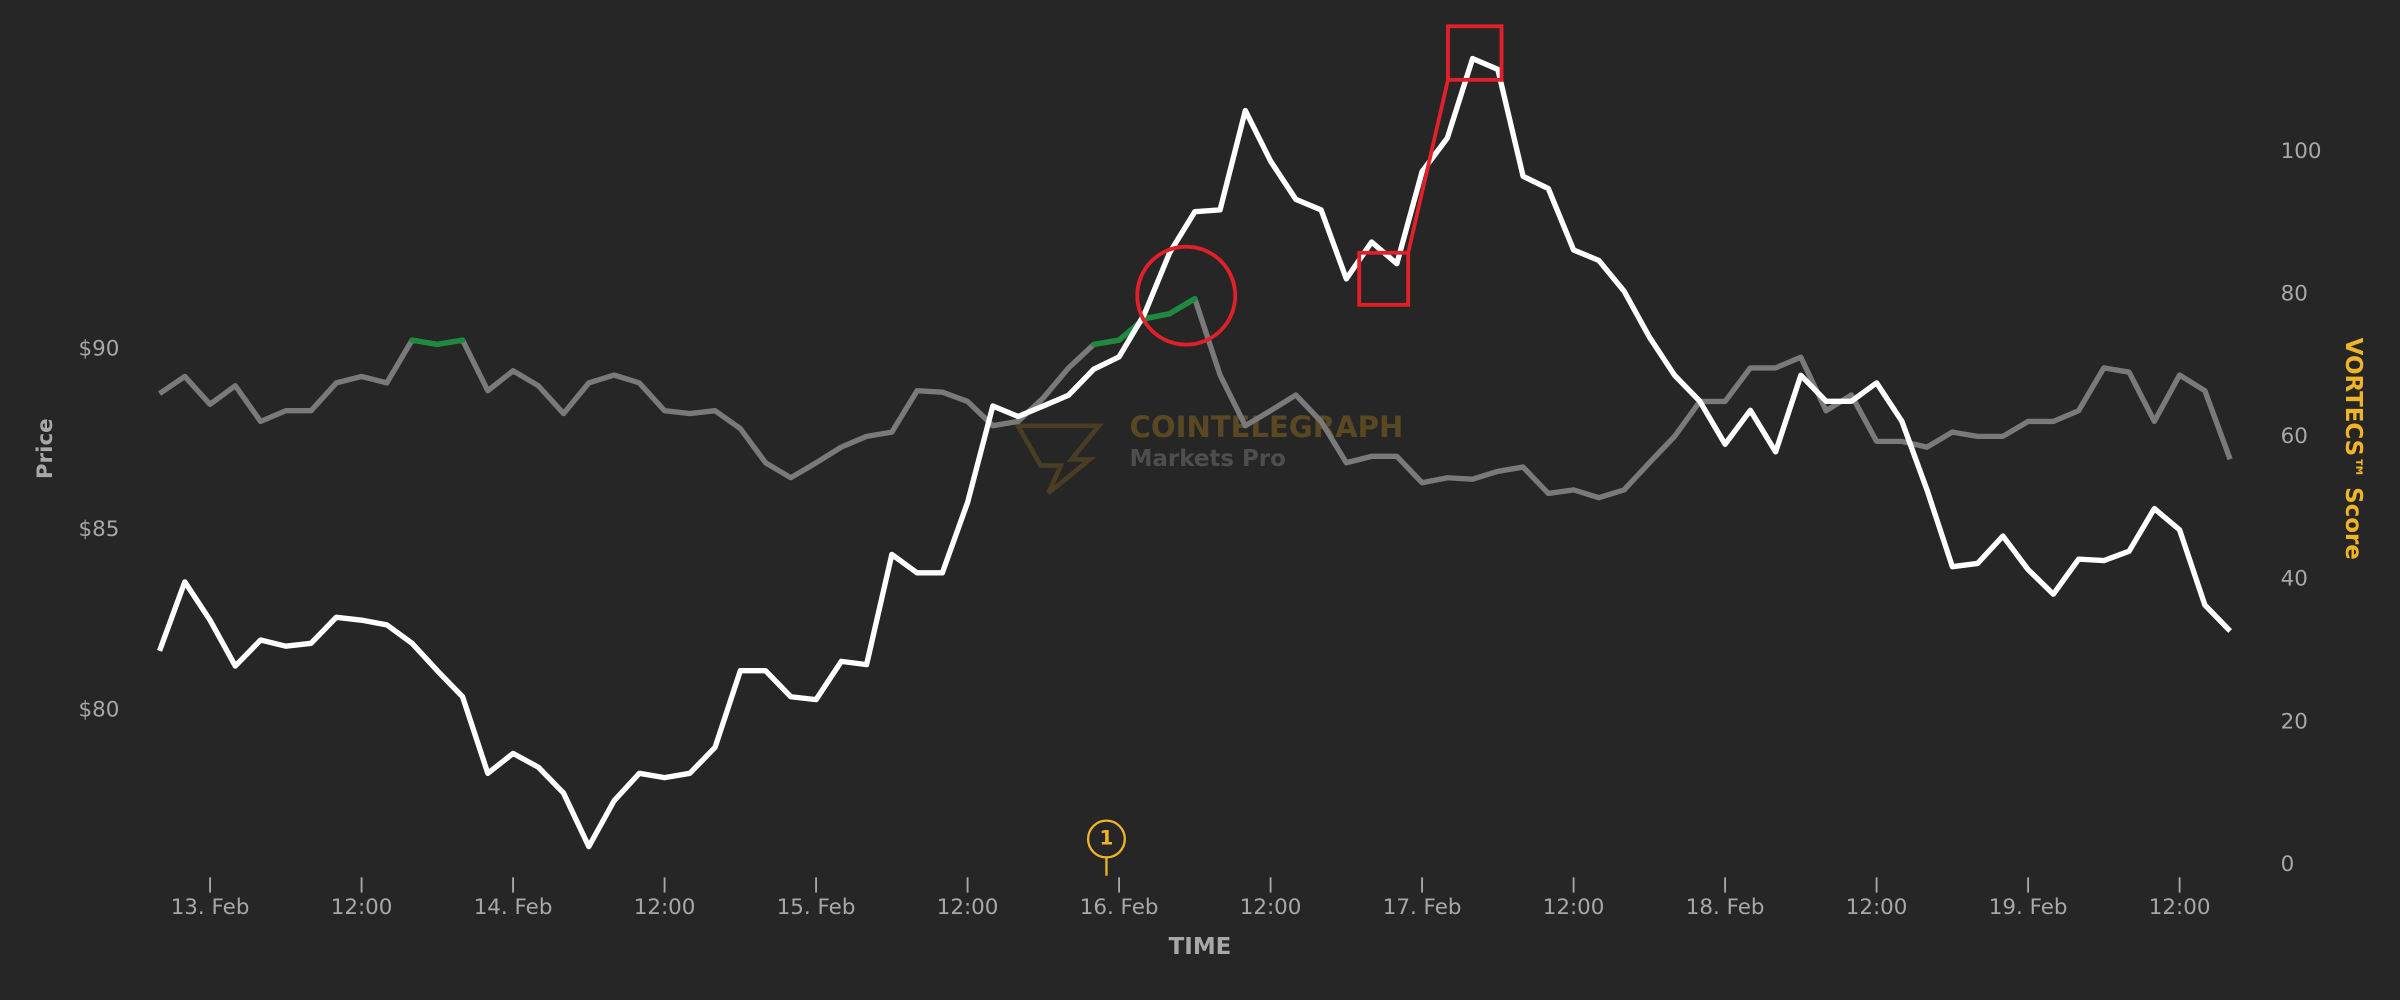 Image resolution: width=2400 pixels, height=1000 pixels. What do you see at coordinates (1422, 907) in the screenshot?
I see `x-tick-label: 17. Feb` at bounding box center [1422, 907].